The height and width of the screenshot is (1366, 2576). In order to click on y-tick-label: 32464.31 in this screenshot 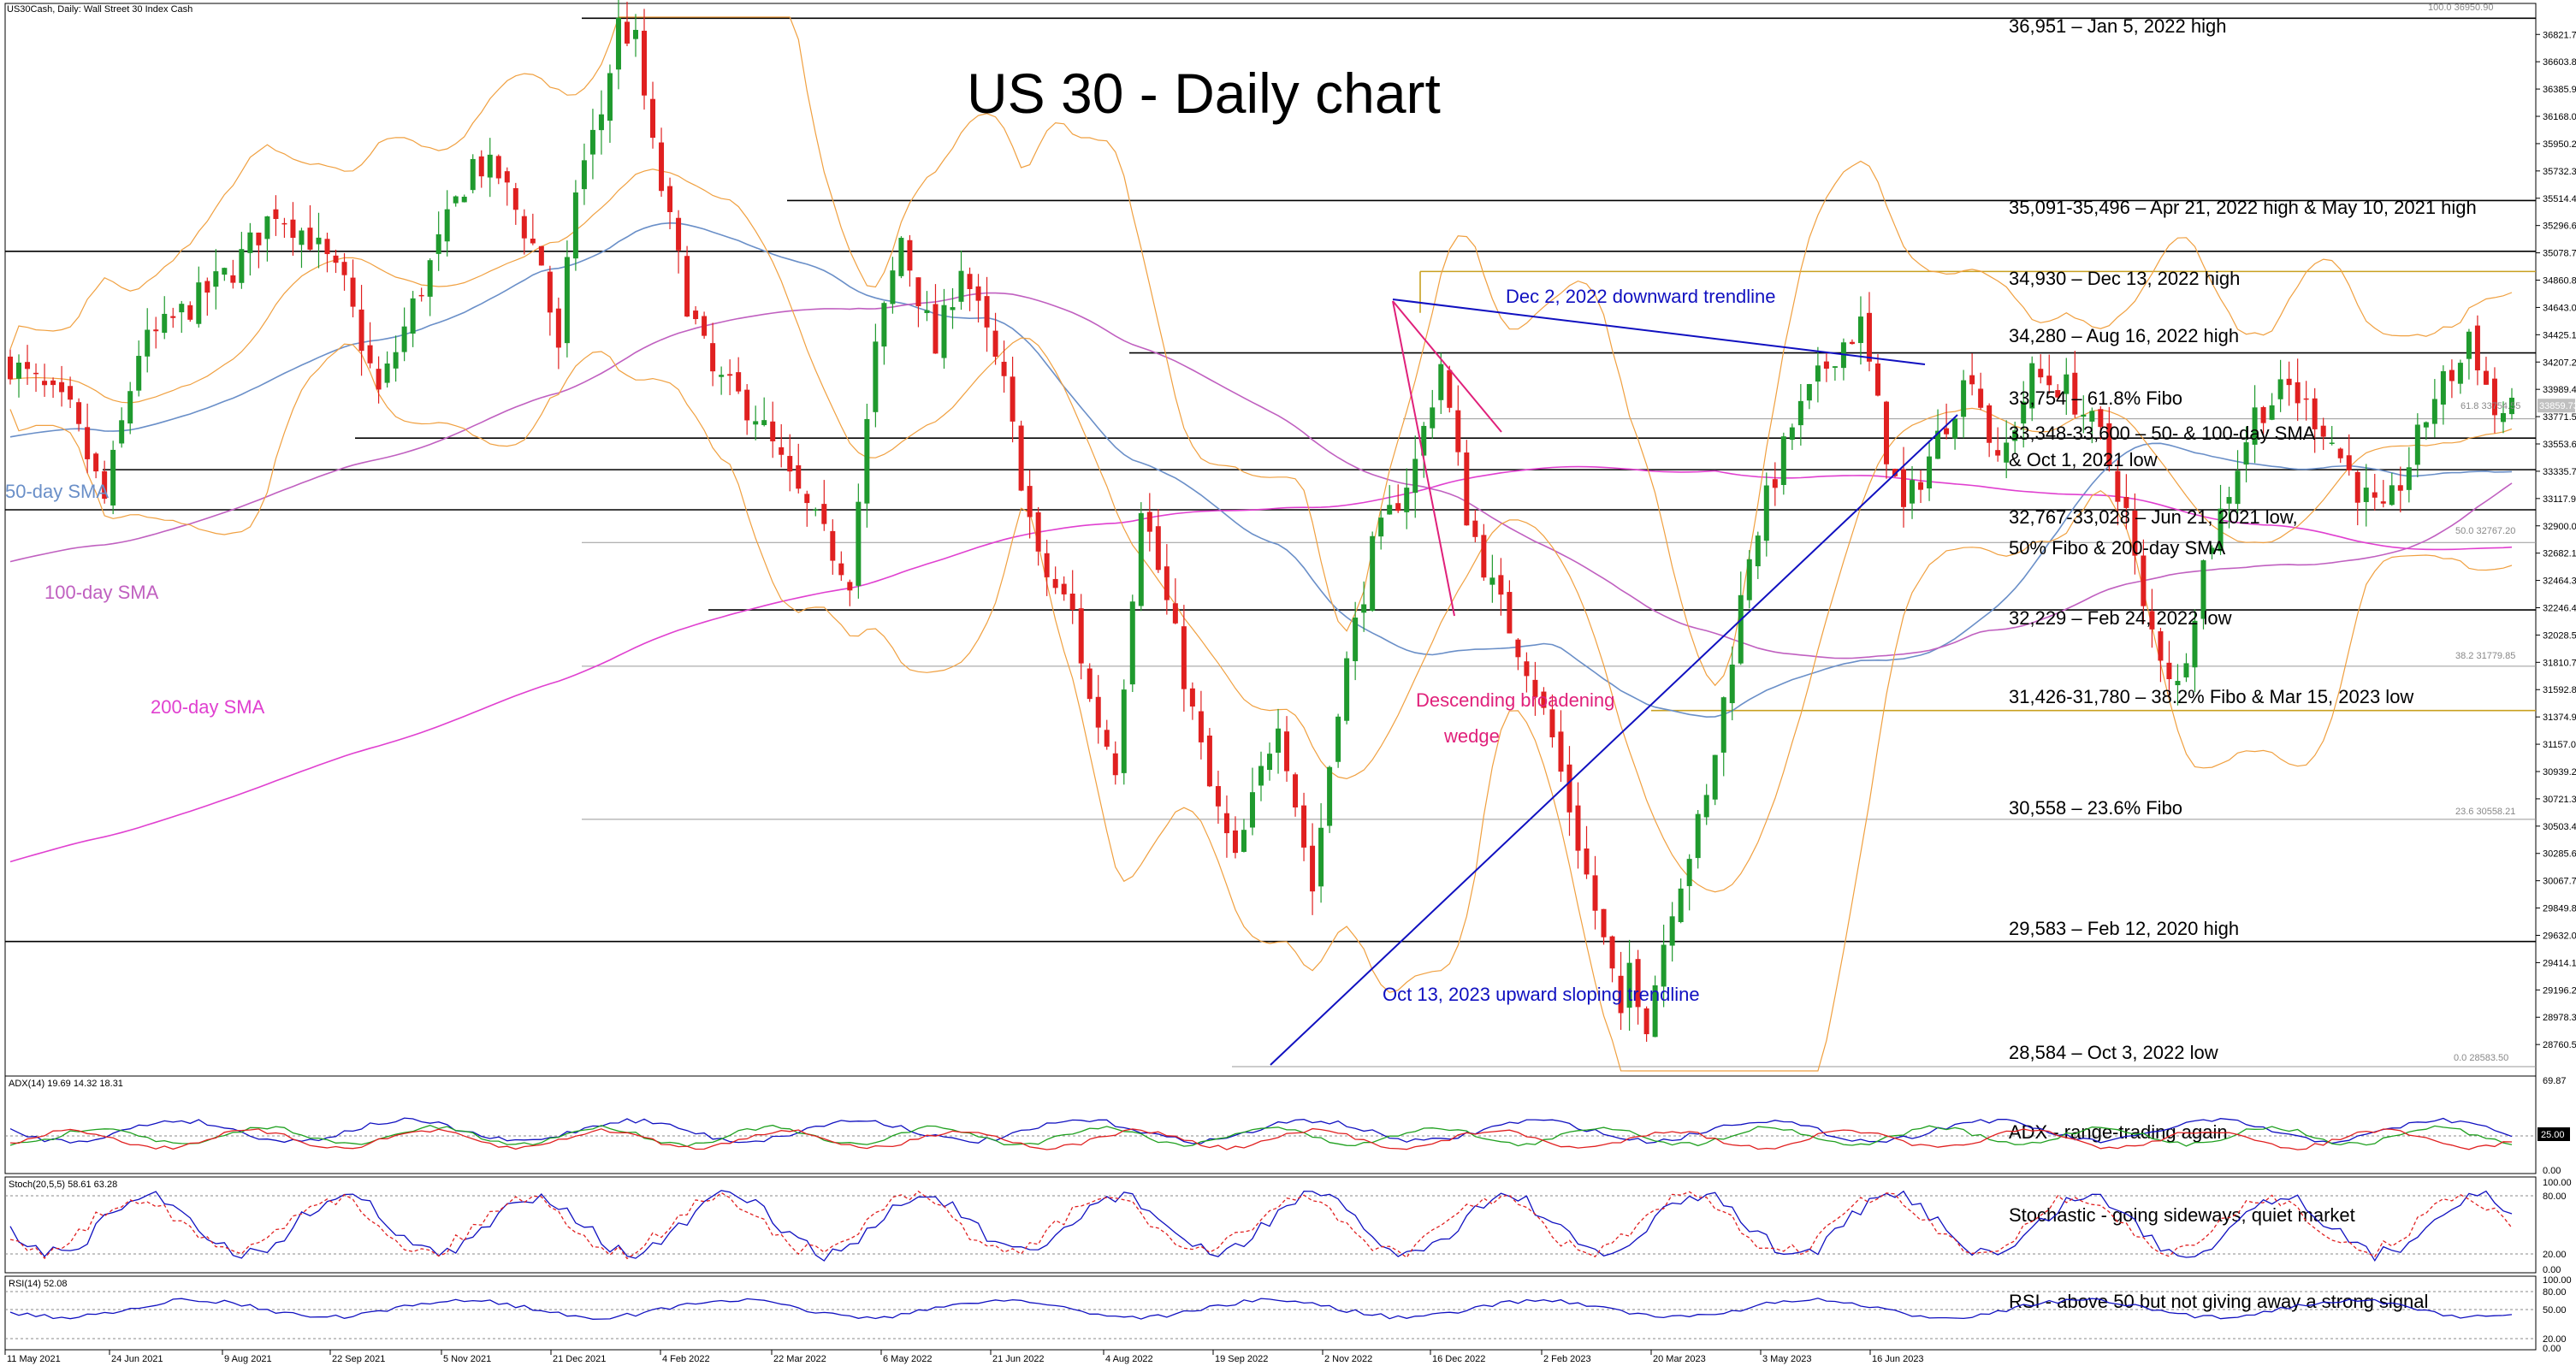, I will do `click(2559, 582)`.